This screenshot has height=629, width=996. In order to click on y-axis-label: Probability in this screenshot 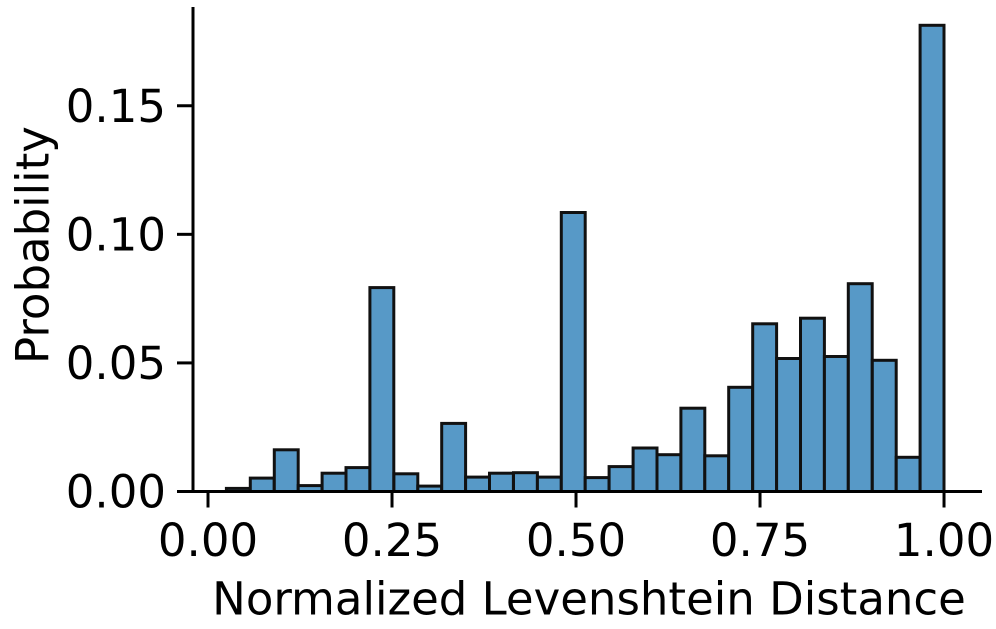, I will do `click(33, 245)`.